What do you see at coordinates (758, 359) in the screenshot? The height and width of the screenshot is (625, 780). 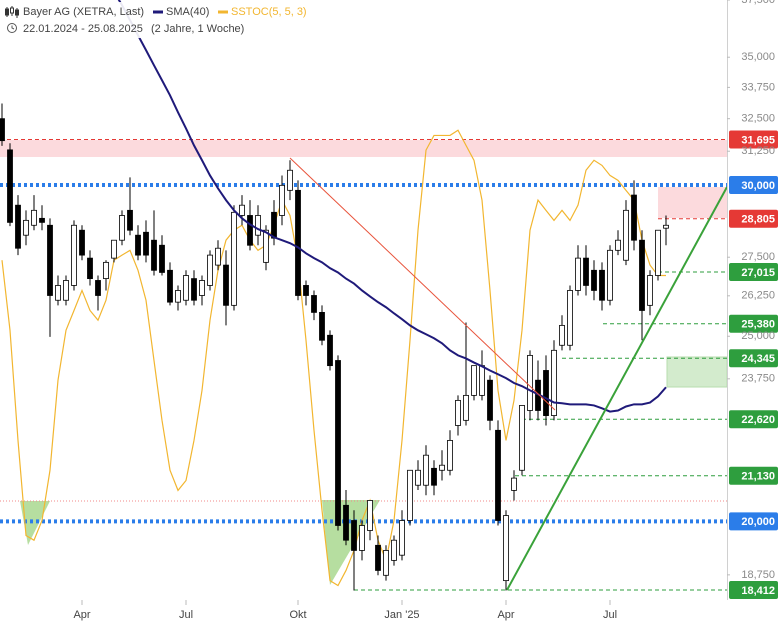 I see `level-label: 24,345` at bounding box center [758, 359].